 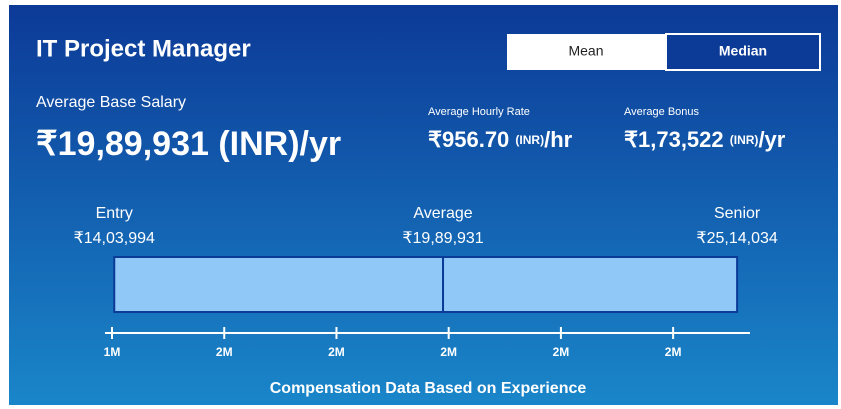 What do you see at coordinates (736, 238) in the screenshot?
I see `level-value: ₹25,14,034` at bounding box center [736, 238].